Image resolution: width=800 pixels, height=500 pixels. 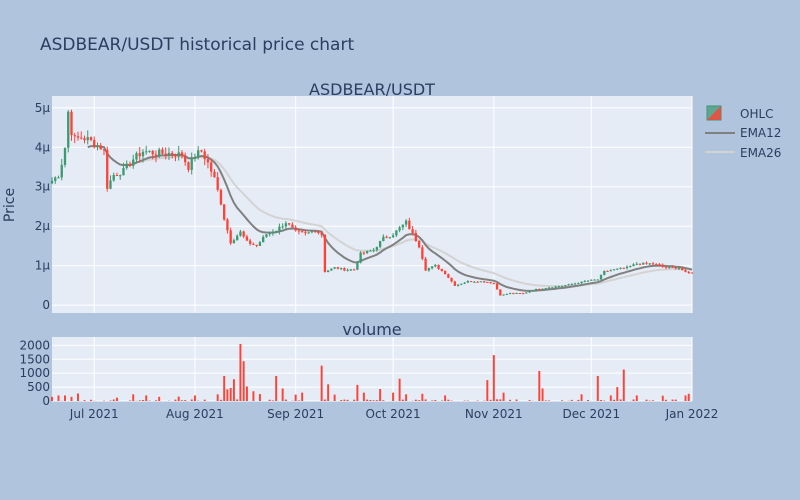 I want to click on legend-item-ohlc: OHLC, so click(x=740, y=113).